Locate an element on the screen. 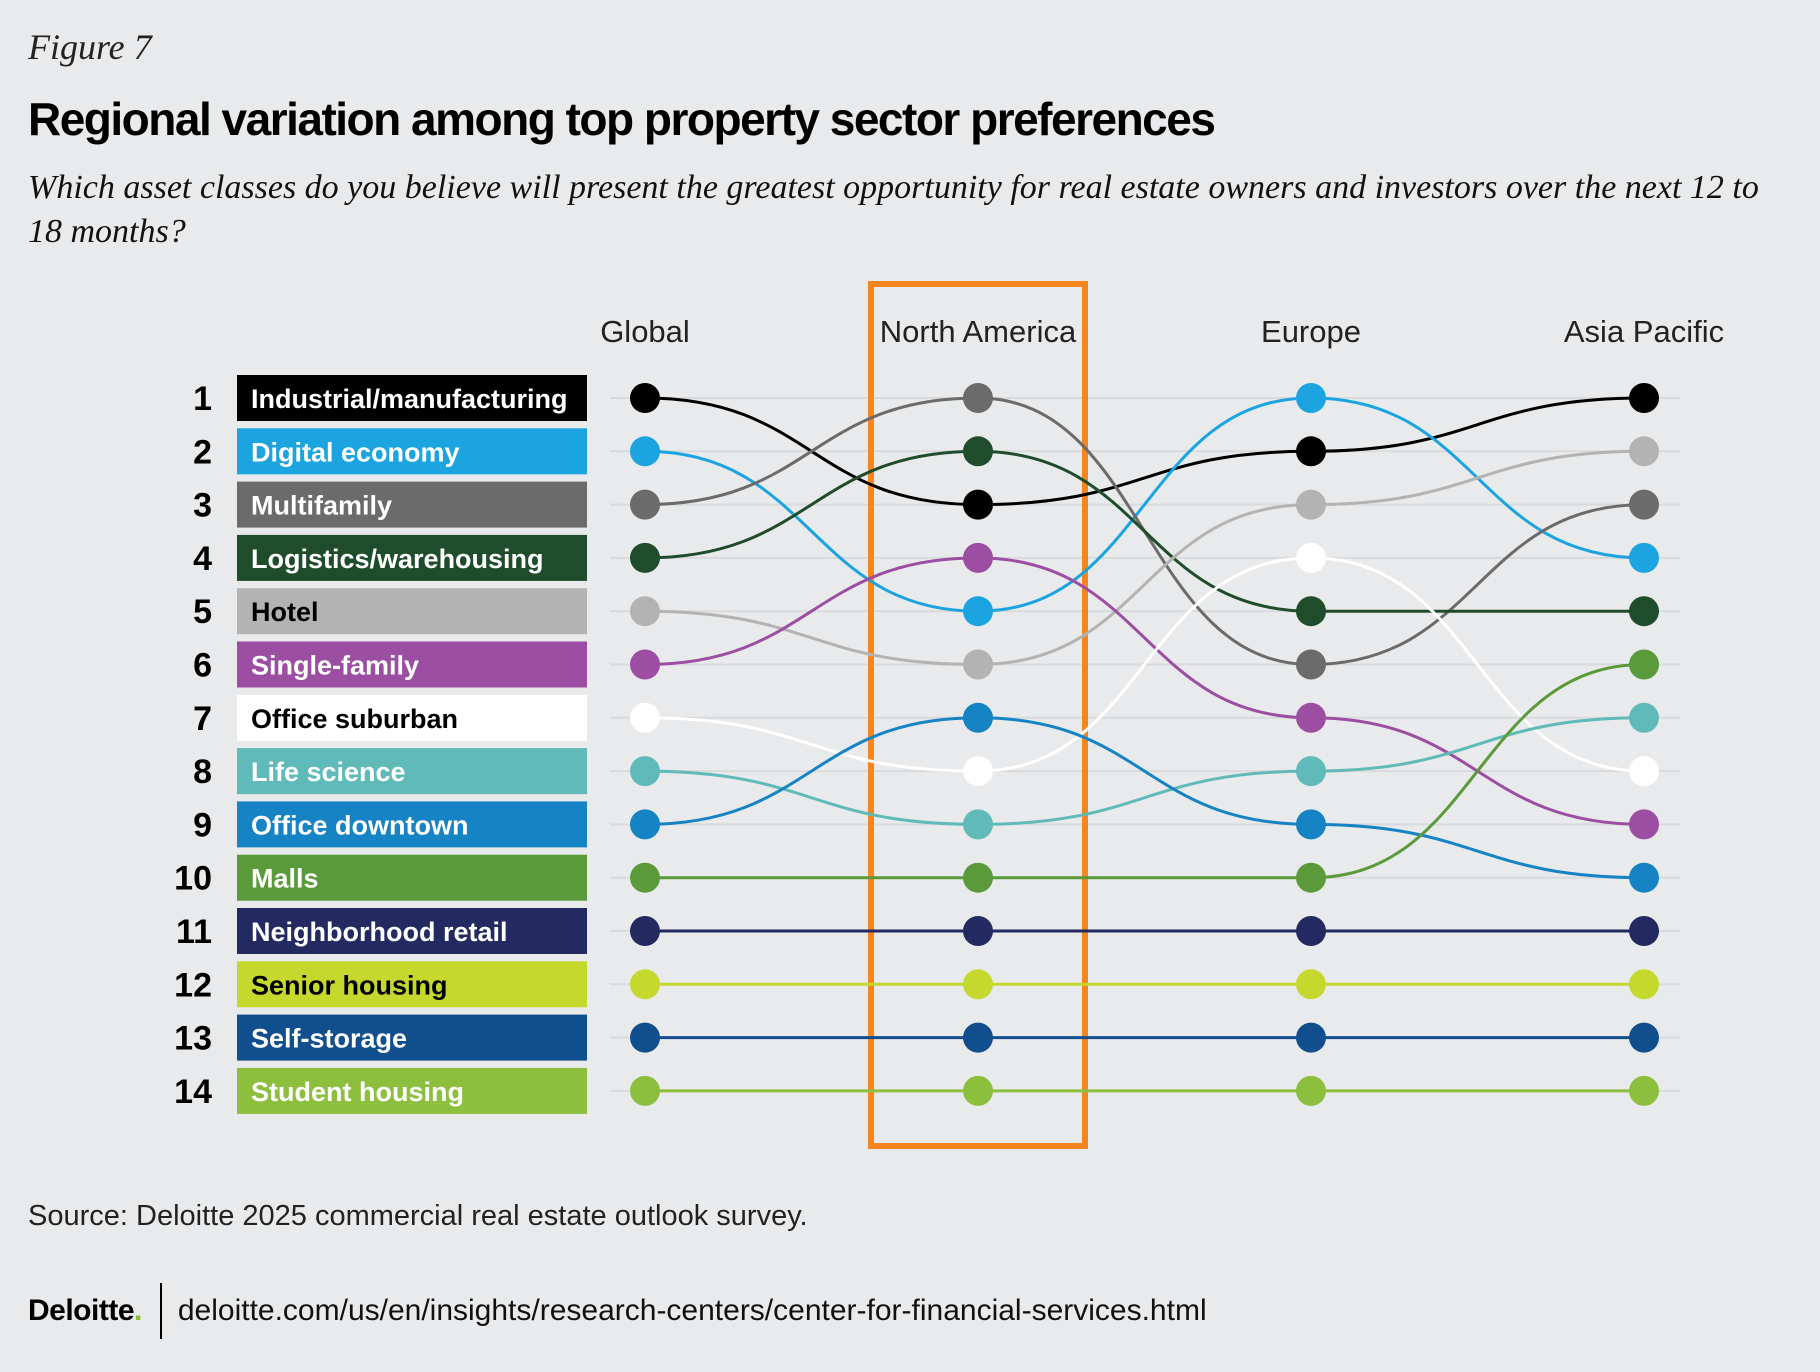 The image size is (1820, 1372). sector-label-industrial-manufacturing: Industrial/manufacturing is located at coordinates (409, 399).